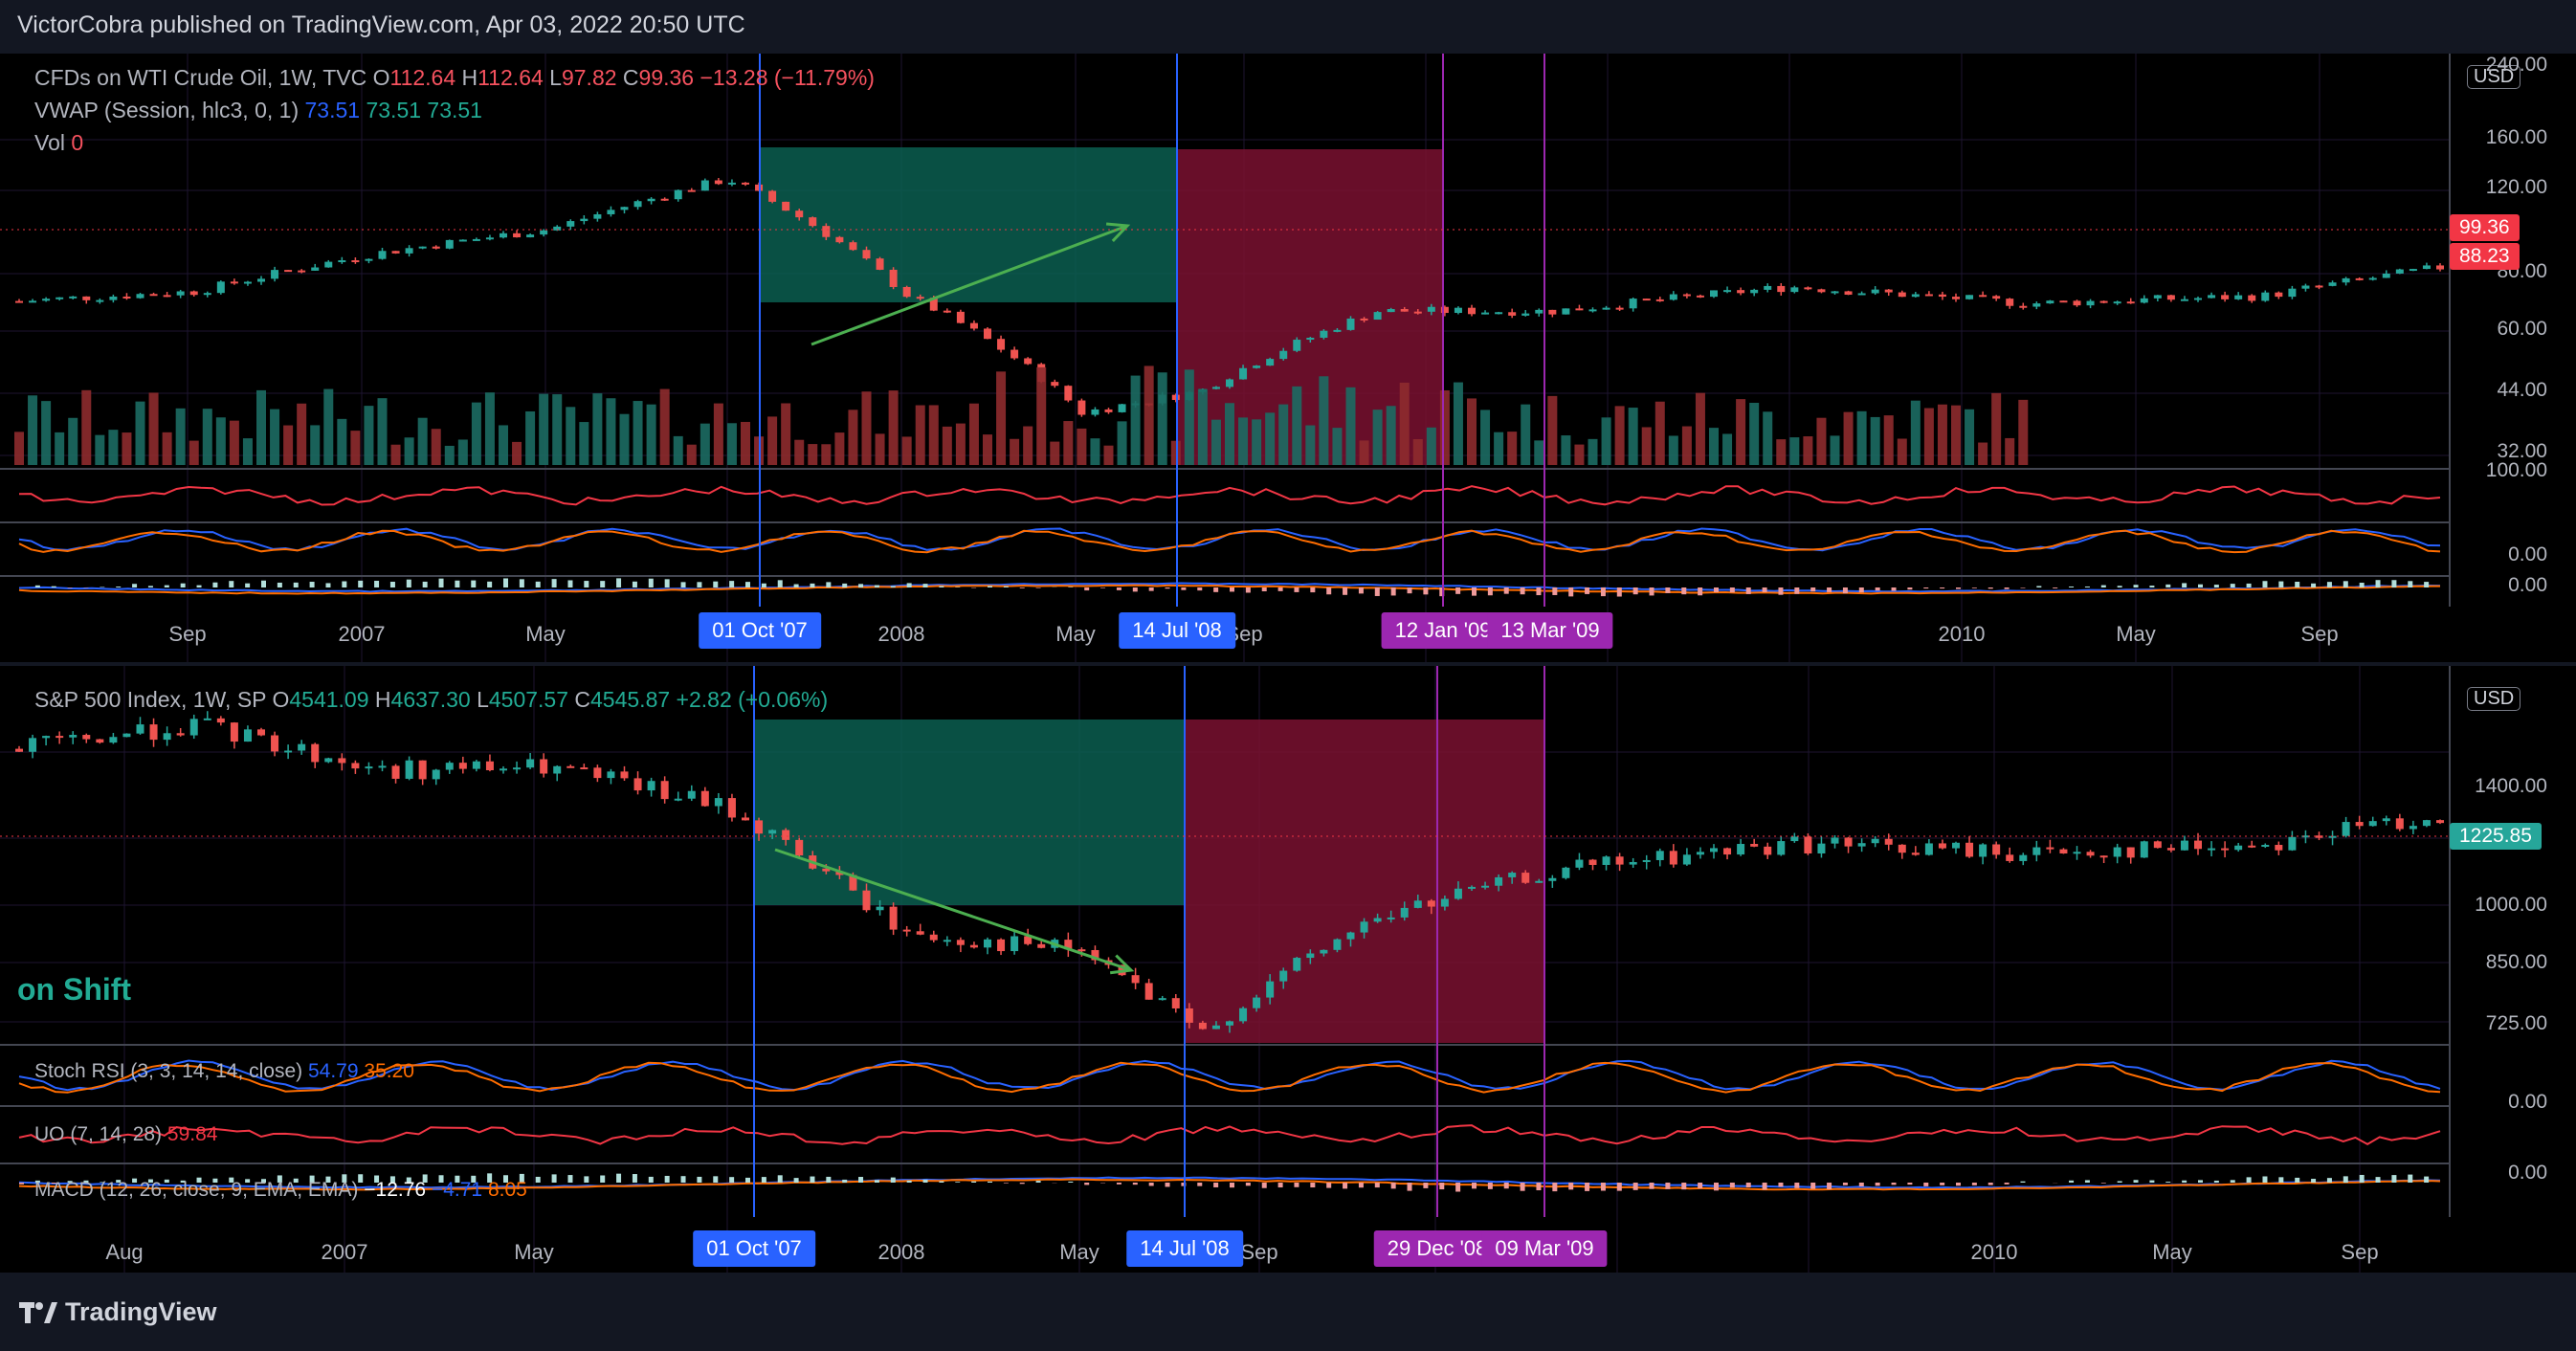  What do you see at coordinates (1229, 587) in the screenshot?
I see `macd-line` at bounding box center [1229, 587].